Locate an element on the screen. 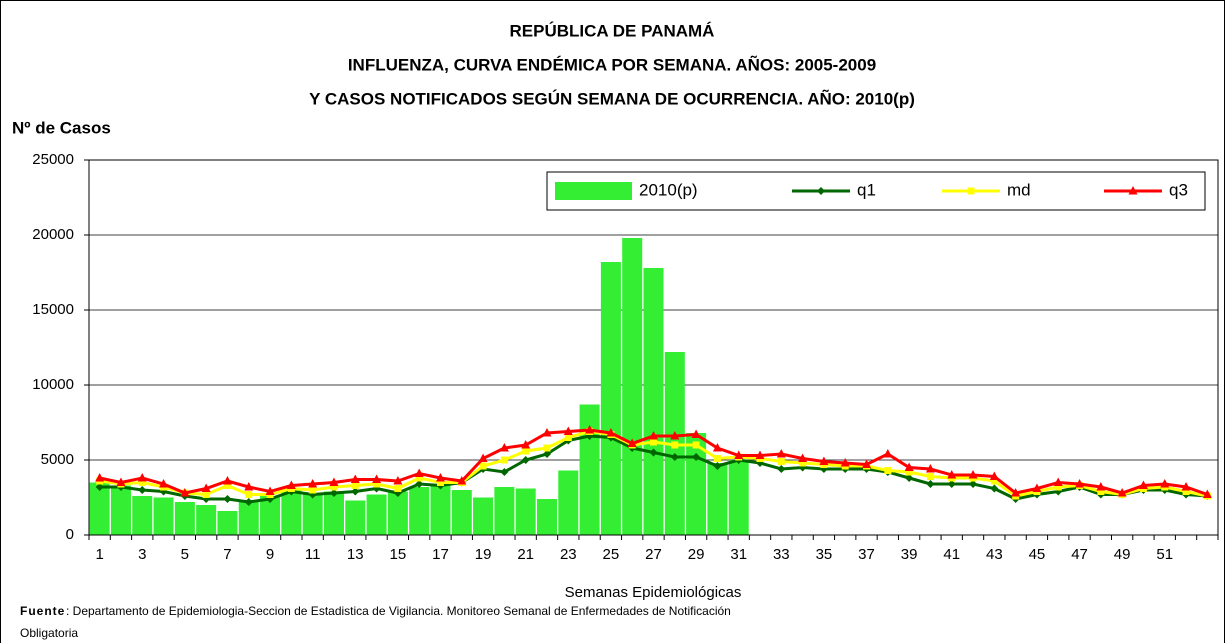 Image resolution: width=1225 pixels, height=643 pixels. source-label: Fuente is located at coordinates (42, 611).